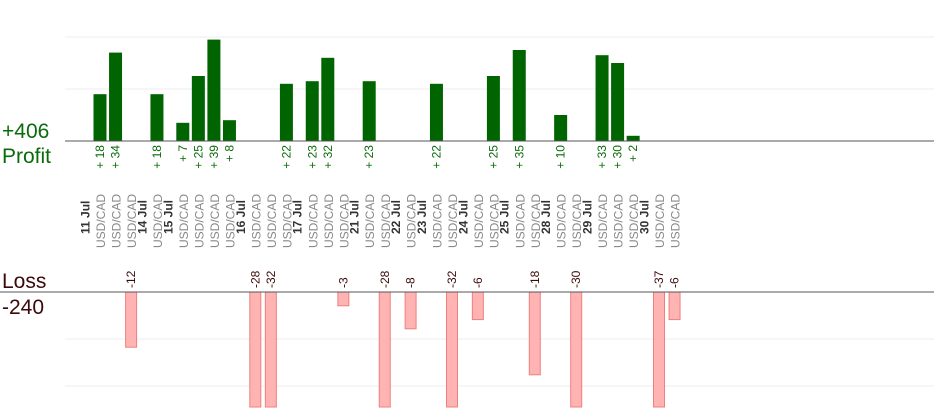  I want to click on date-label: 21 Jul, so click(355, 217).